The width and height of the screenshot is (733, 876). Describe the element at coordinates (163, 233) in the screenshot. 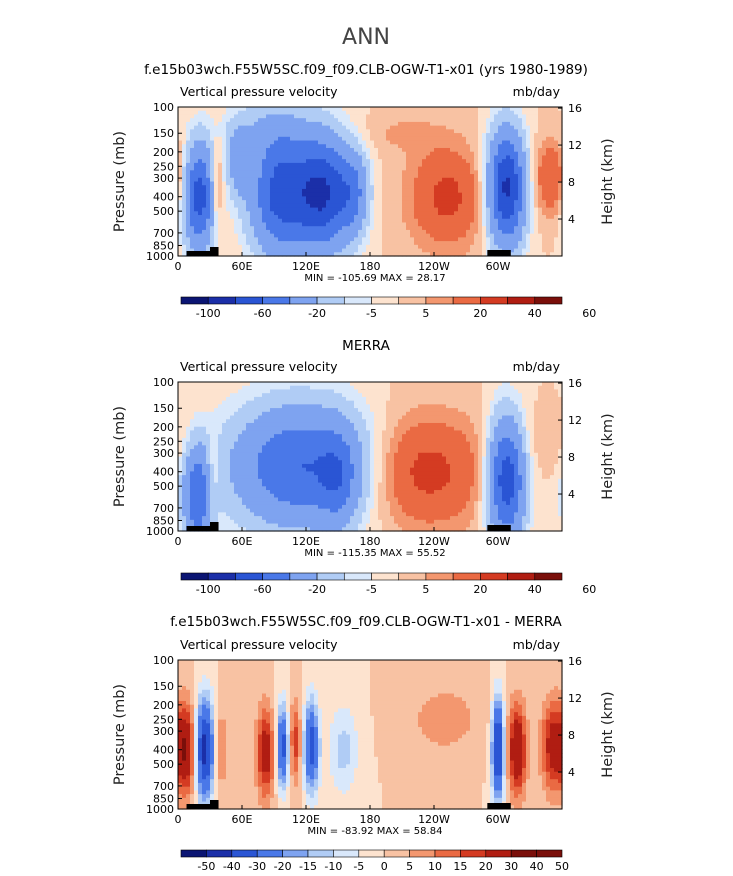

I see `y-tick-label: 700` at that location.